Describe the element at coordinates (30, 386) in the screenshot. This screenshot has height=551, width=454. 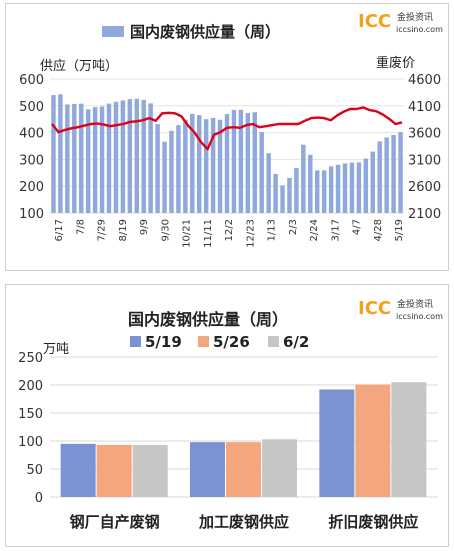
I see `chart2-y-tick-label: 200` at that location.